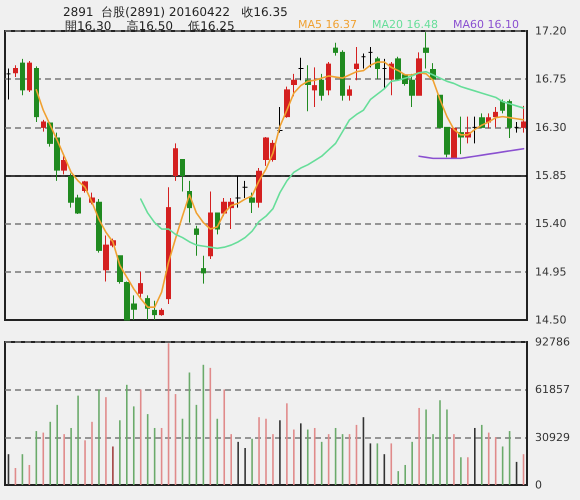 This screenshot has width=580, height=500. What do you see at coordinates (550, 127) in the screenshot?
I see `y-tick-label: 16.30` at bounding box center [550, 127].